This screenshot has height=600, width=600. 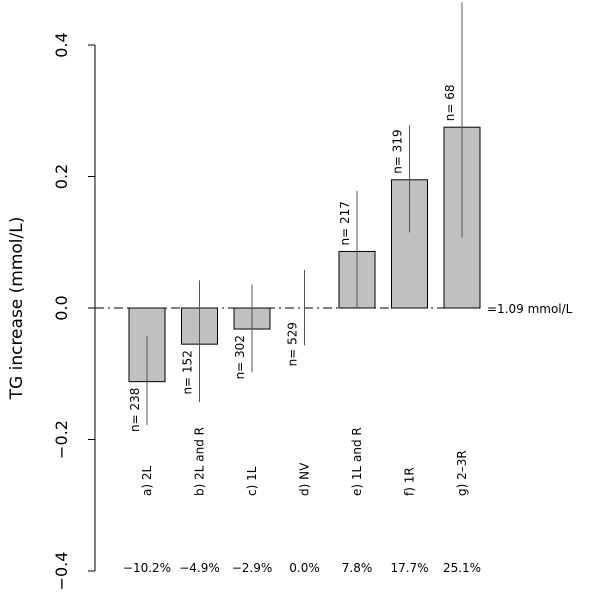 What do you see at coordinates (61, 307) in the screenshot?
I see `y-tick-label: 0.0` at bounding box center [61, 307].